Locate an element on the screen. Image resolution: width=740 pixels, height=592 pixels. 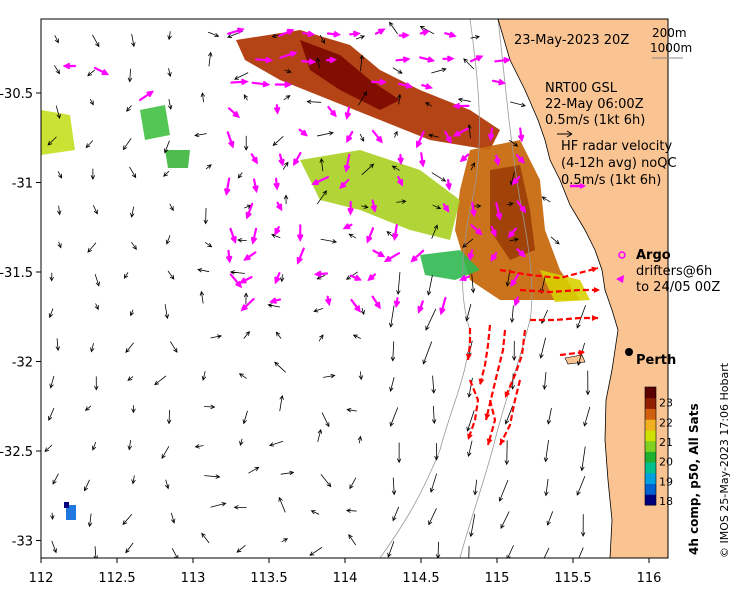
y-tick-label: -33 is located at coordinates (22, 542).